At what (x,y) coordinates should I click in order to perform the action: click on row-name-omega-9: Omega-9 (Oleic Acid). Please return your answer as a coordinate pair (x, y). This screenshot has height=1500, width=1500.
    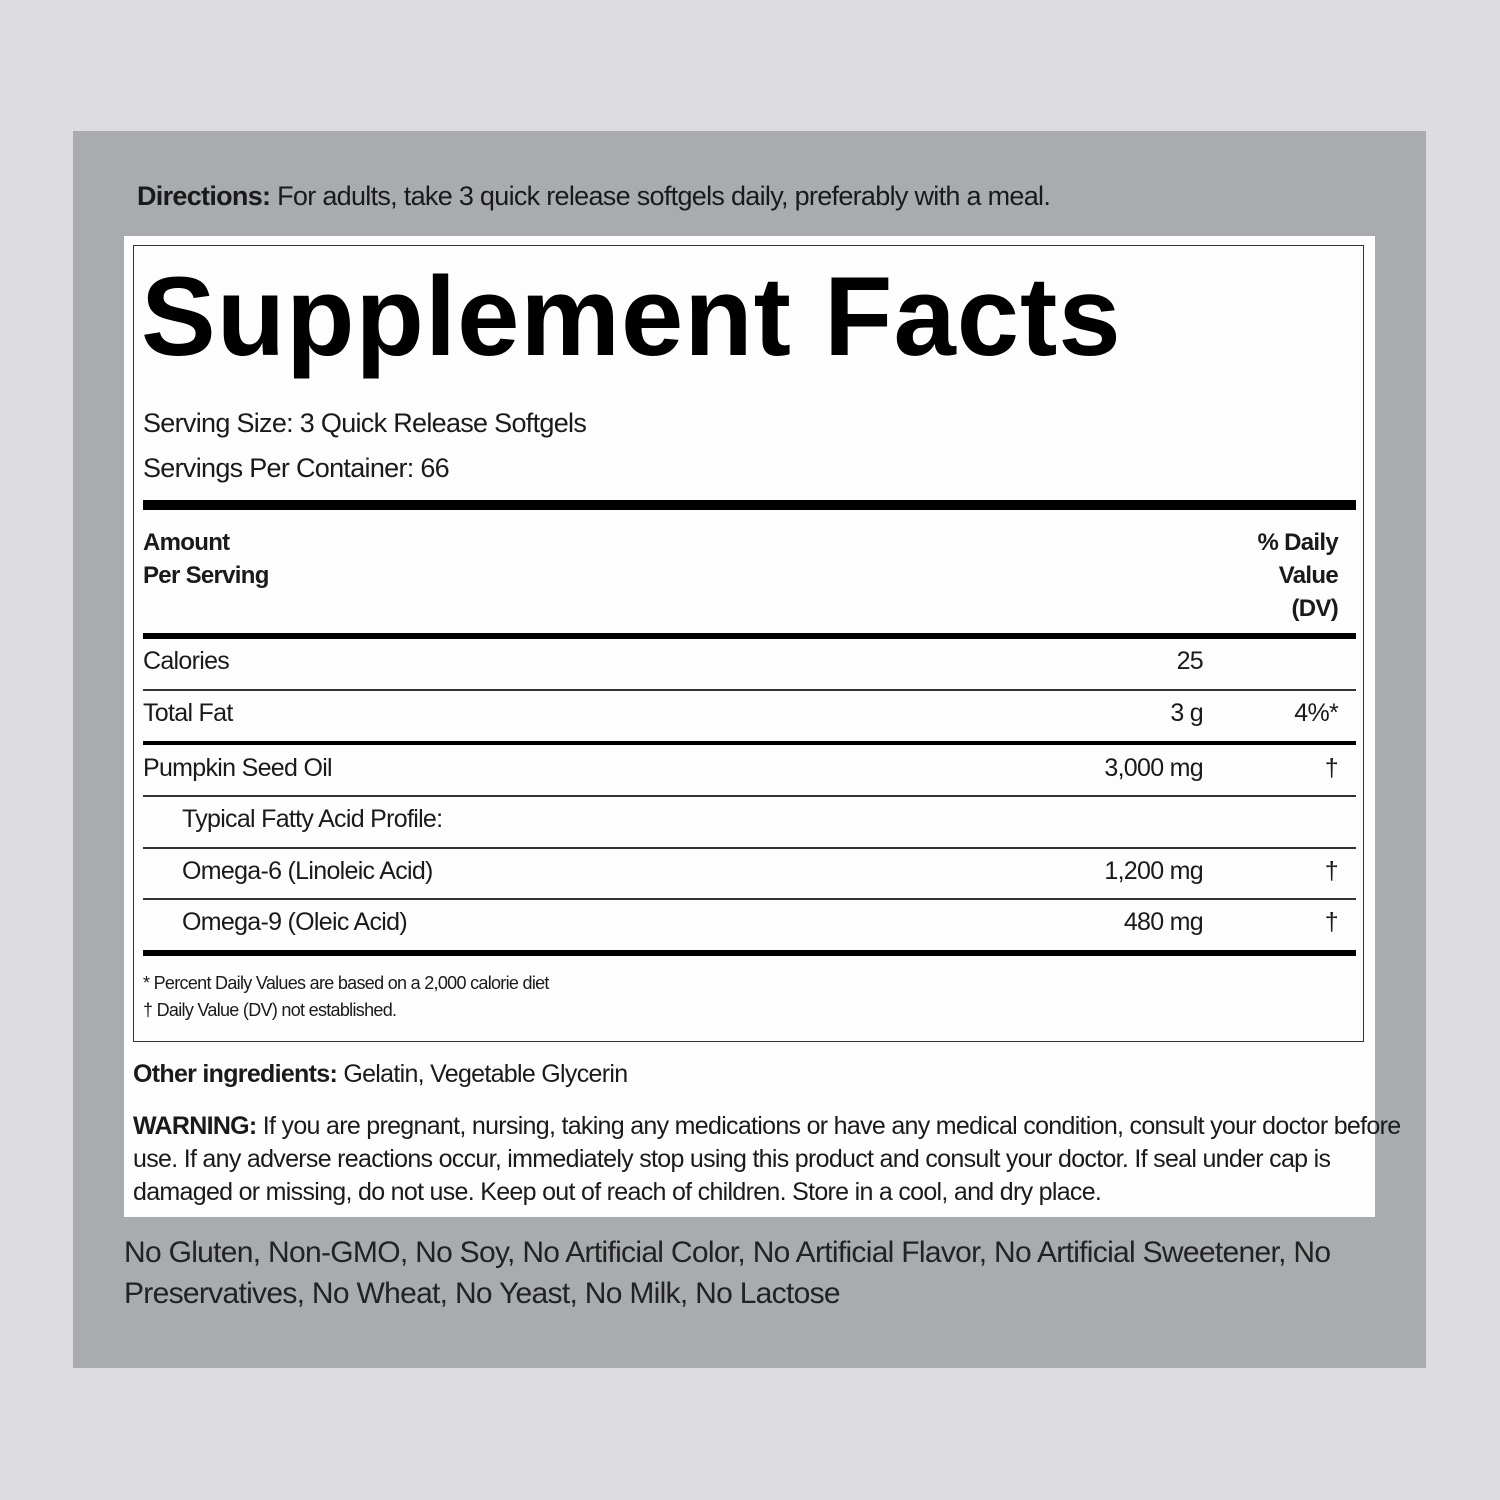
    Looking at the image, I should click on (295, 922).